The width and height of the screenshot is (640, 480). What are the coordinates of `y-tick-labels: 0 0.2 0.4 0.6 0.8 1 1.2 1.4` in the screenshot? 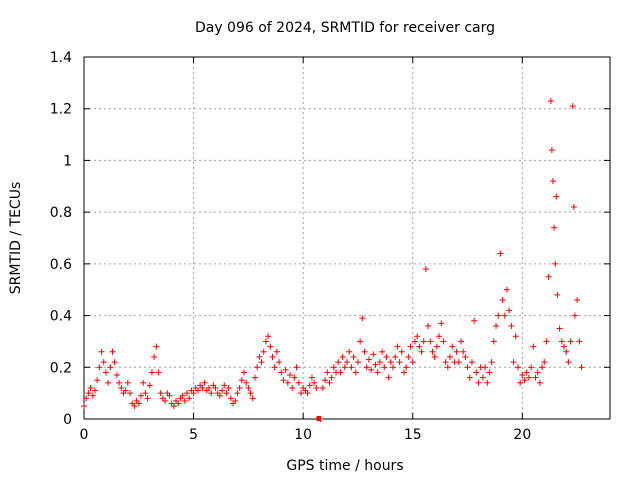 It's located at (61, 239).